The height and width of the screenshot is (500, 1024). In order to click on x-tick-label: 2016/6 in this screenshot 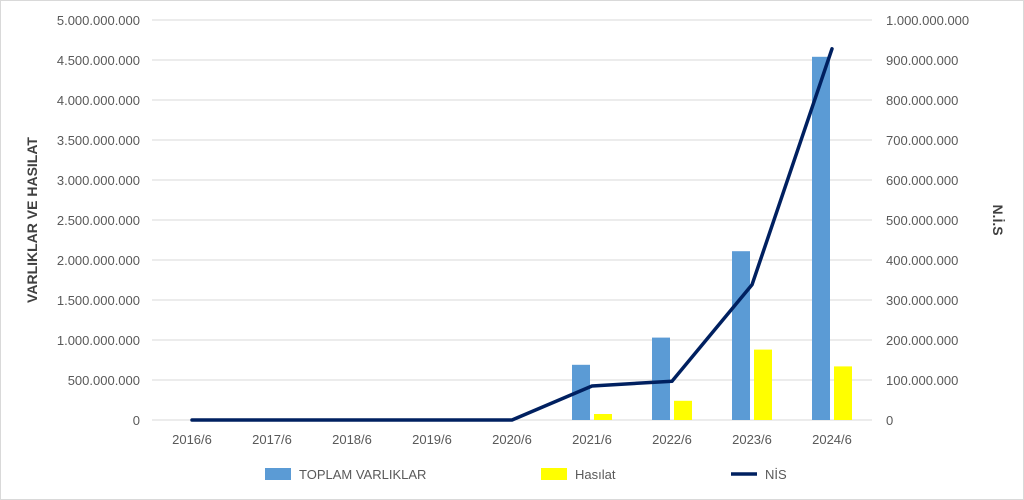, I will do `click(192, 439)`.